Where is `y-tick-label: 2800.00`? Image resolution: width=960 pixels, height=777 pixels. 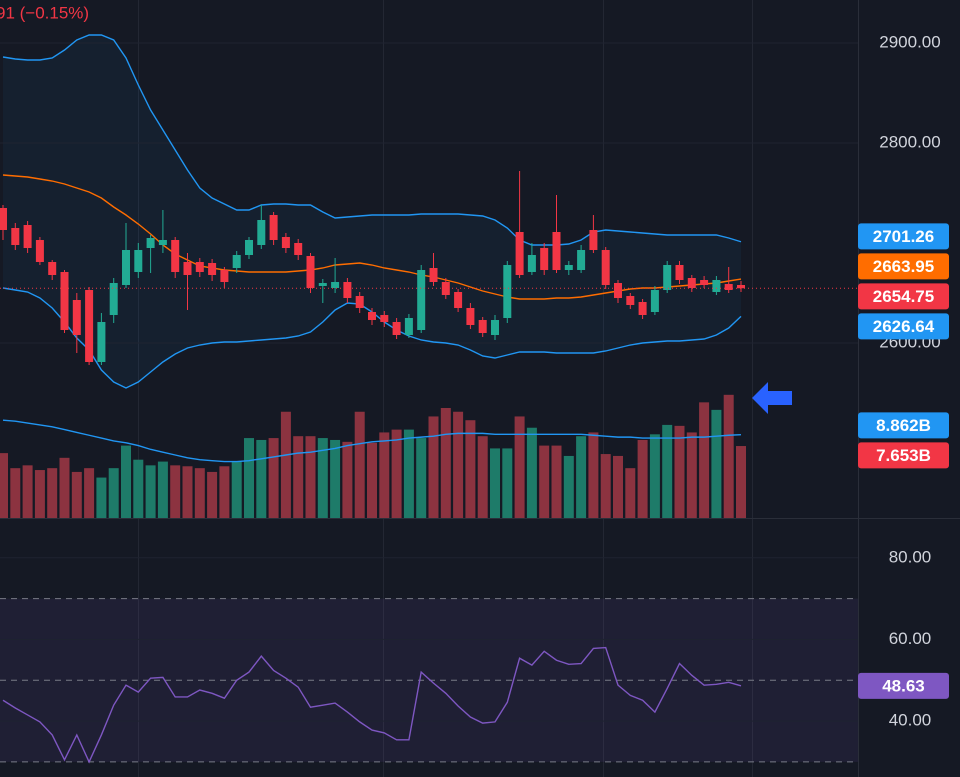
y-tick-label: 2800.00 is located at coordinates (909, 141).